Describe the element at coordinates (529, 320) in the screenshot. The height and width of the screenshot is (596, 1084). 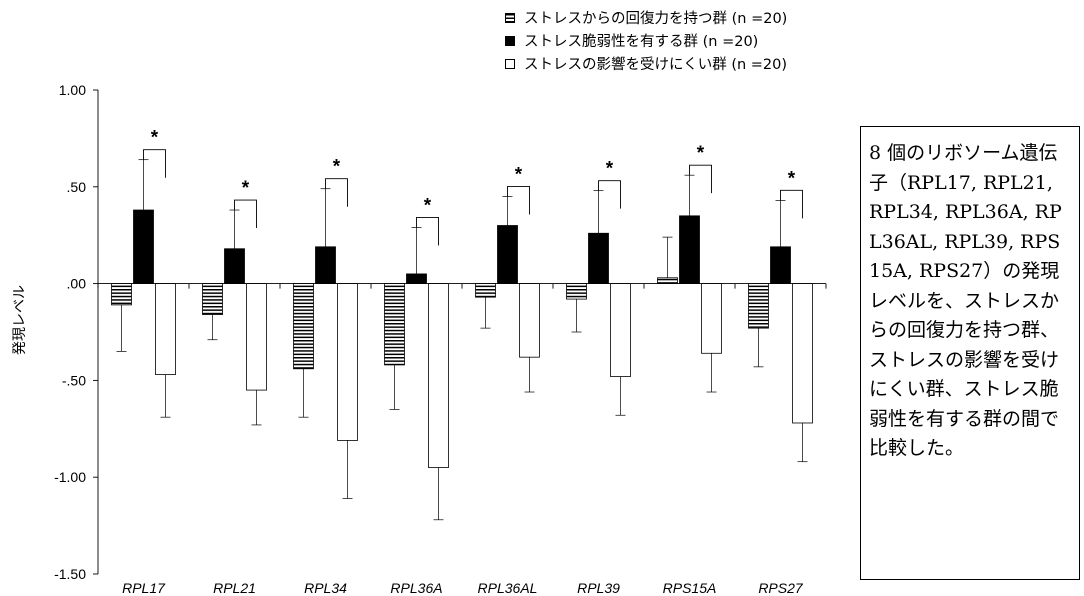
I see `bar-white-RPL36AL` at that location.